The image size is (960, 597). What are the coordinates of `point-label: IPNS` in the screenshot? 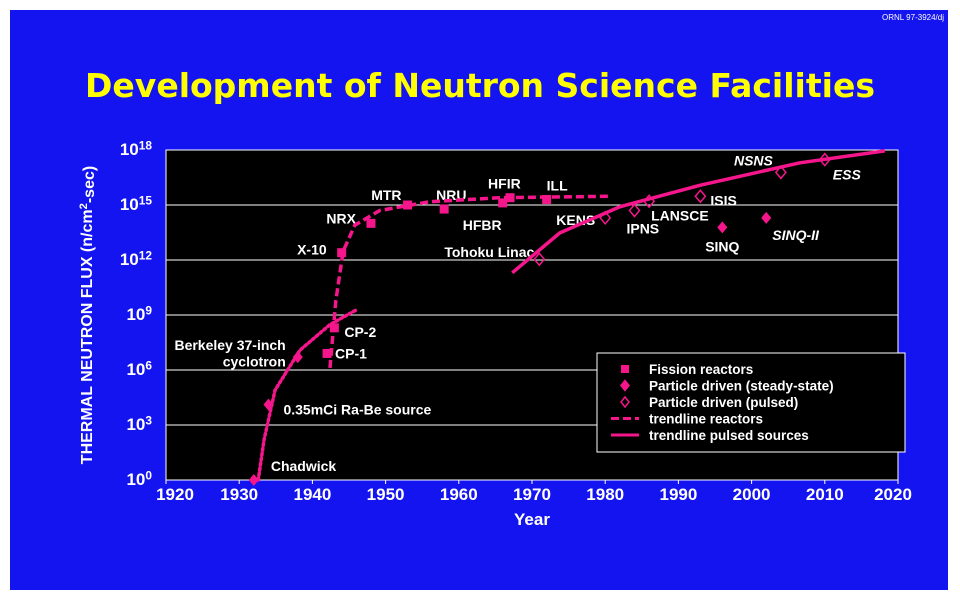 It's located at (642, 229).